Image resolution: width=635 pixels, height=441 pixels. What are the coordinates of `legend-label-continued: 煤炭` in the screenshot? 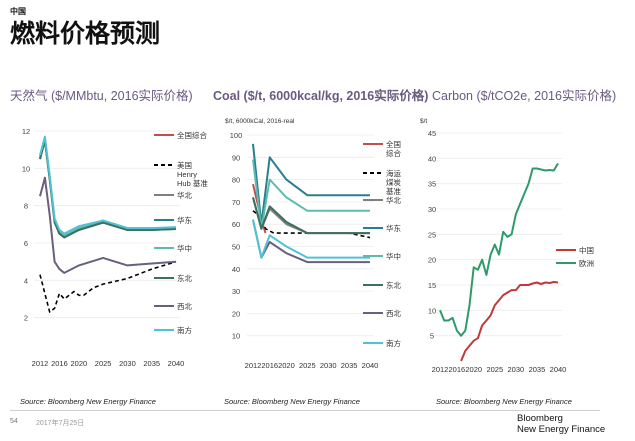 It's located at (393, 182).